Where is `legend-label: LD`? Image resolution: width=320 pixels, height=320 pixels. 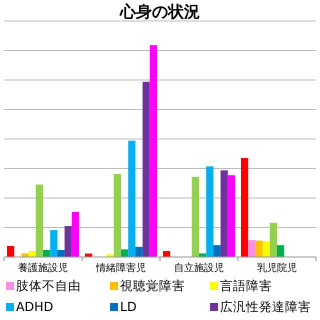
legend-label: LD is located at coordinates (128, 306).